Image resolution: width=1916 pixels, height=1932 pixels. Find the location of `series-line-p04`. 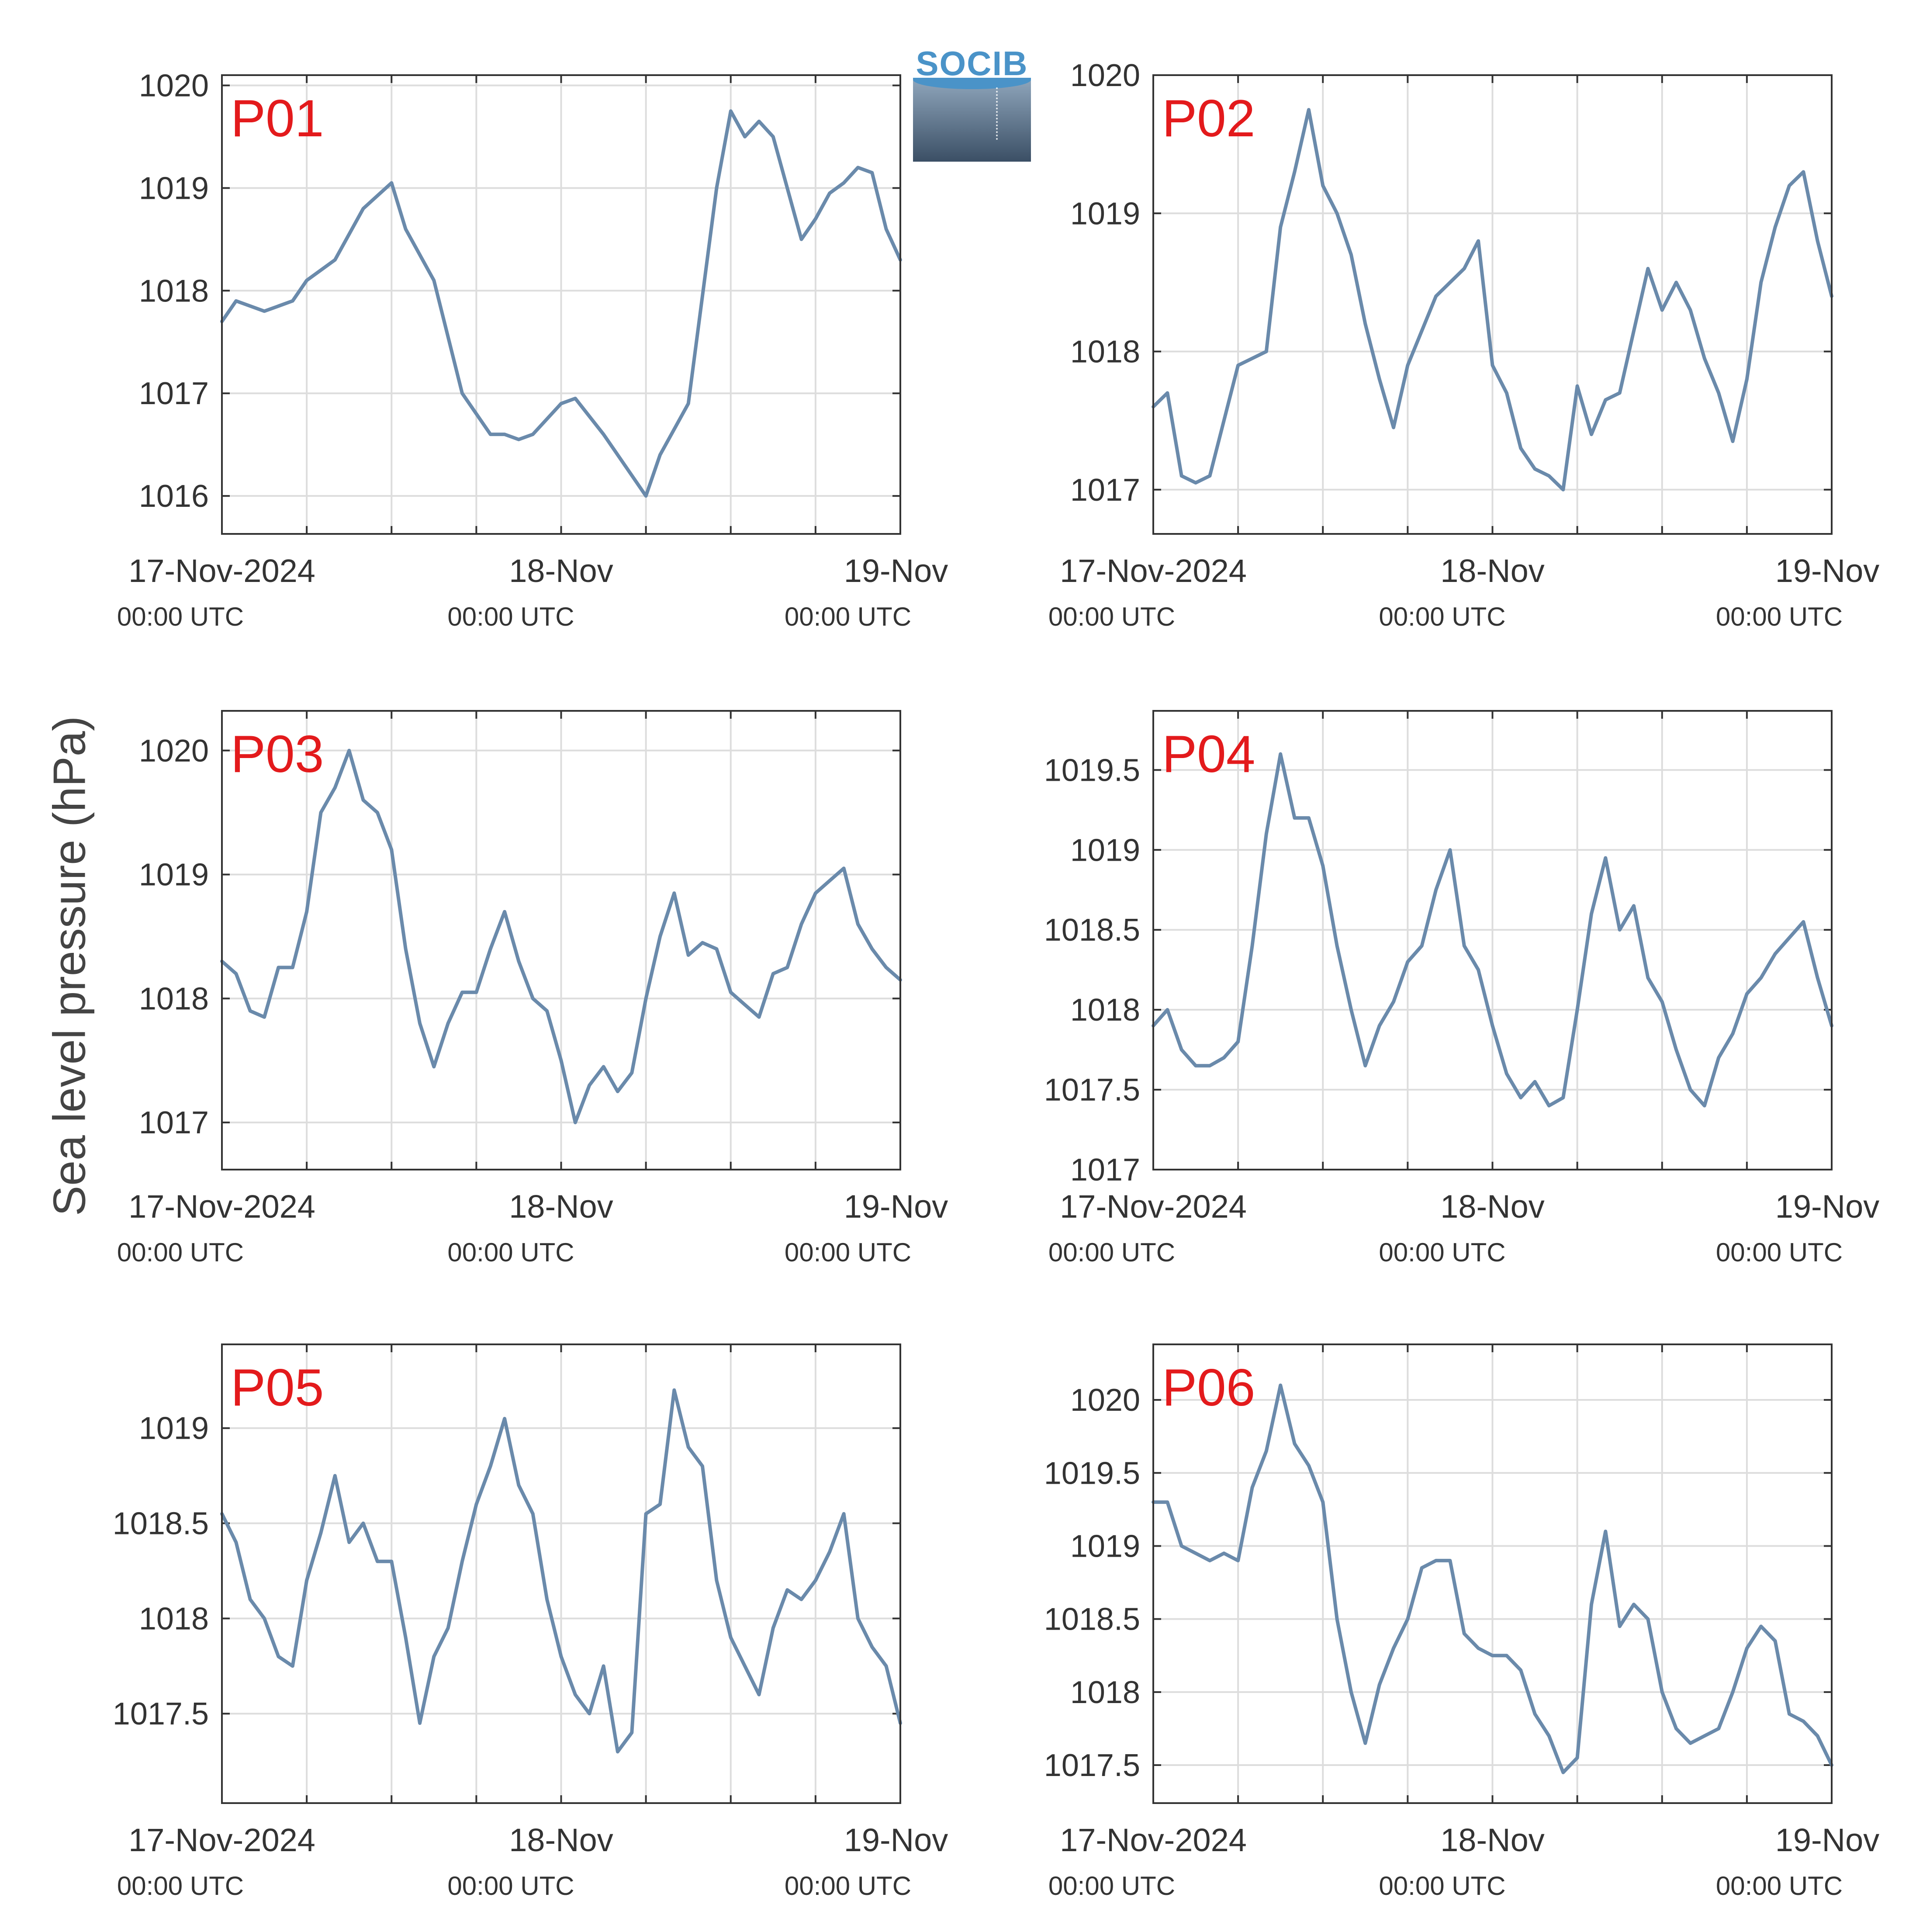

series-line-p04 is located at coordinates (1492, 930).